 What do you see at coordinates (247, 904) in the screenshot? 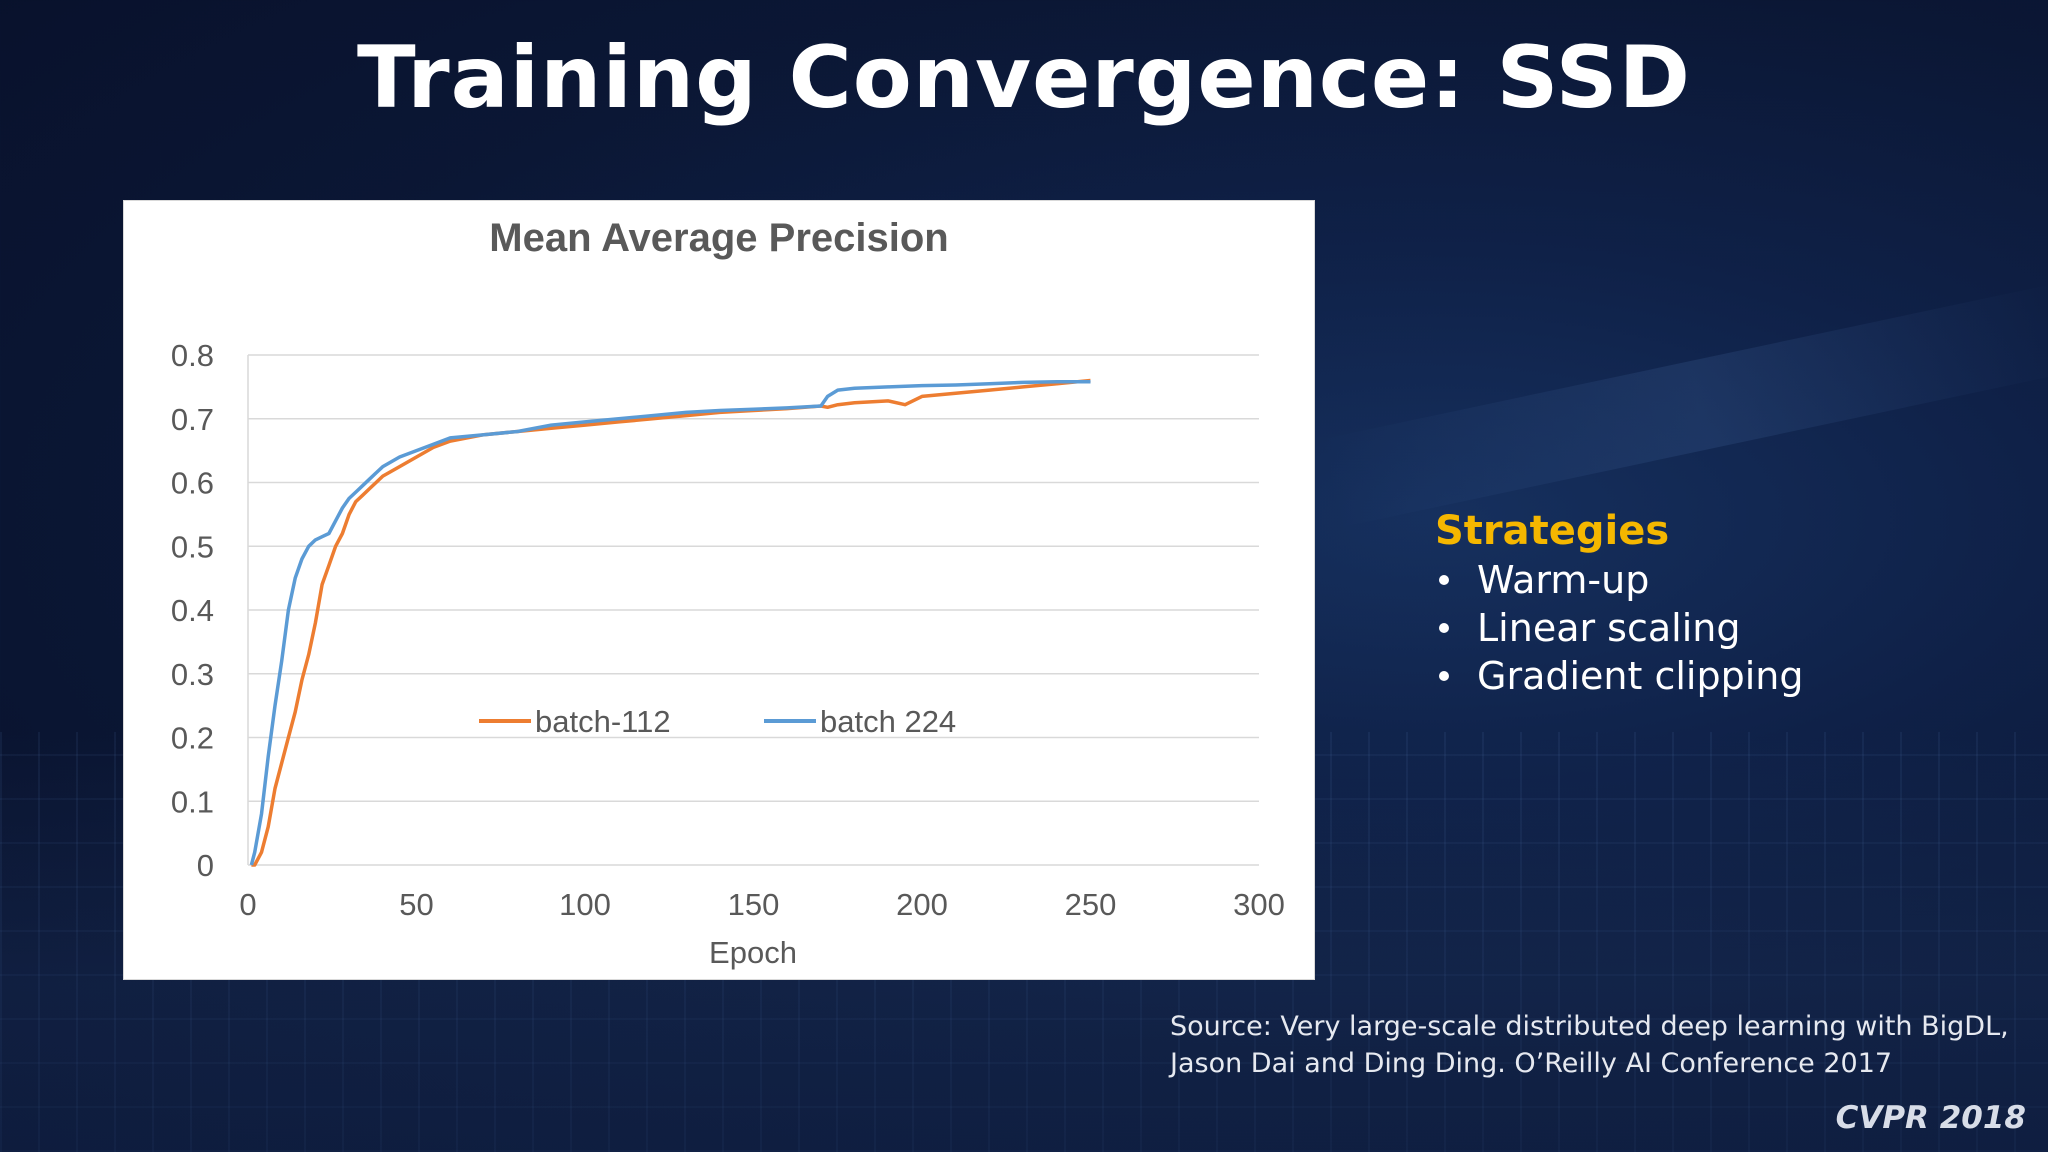
I see `x-tick-label: 0` at bounding box center [247, 904].